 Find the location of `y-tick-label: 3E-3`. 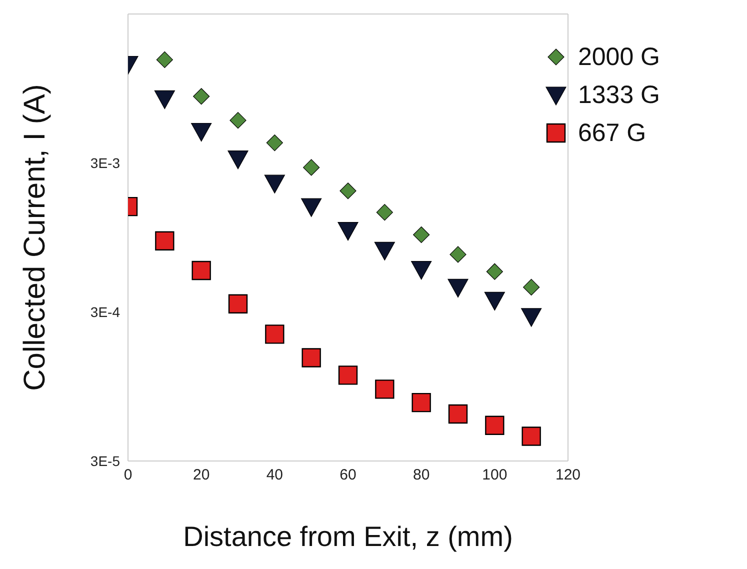

y-tick-label: 3E-3 is located at coordinates (105, 162).